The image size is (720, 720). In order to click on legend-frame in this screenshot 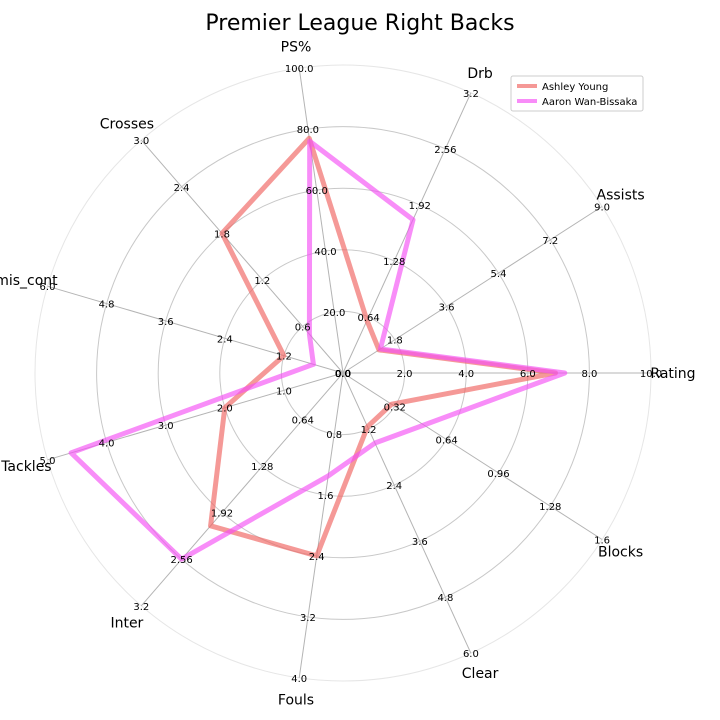, I will do `click(577, 93)`.